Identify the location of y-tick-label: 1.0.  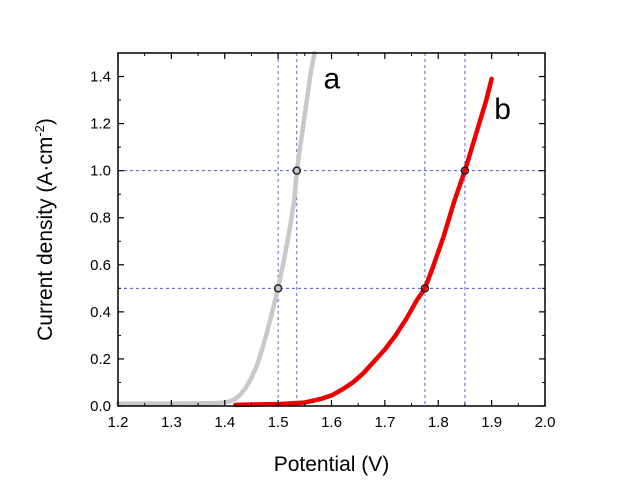
(100, 171).